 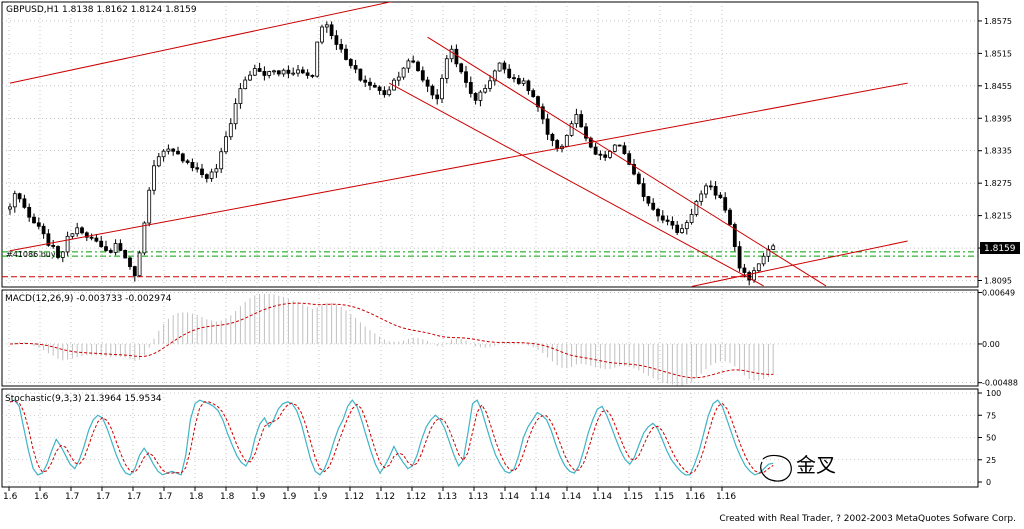 I want to click on stochastic-series, so click(x=391, y=437).